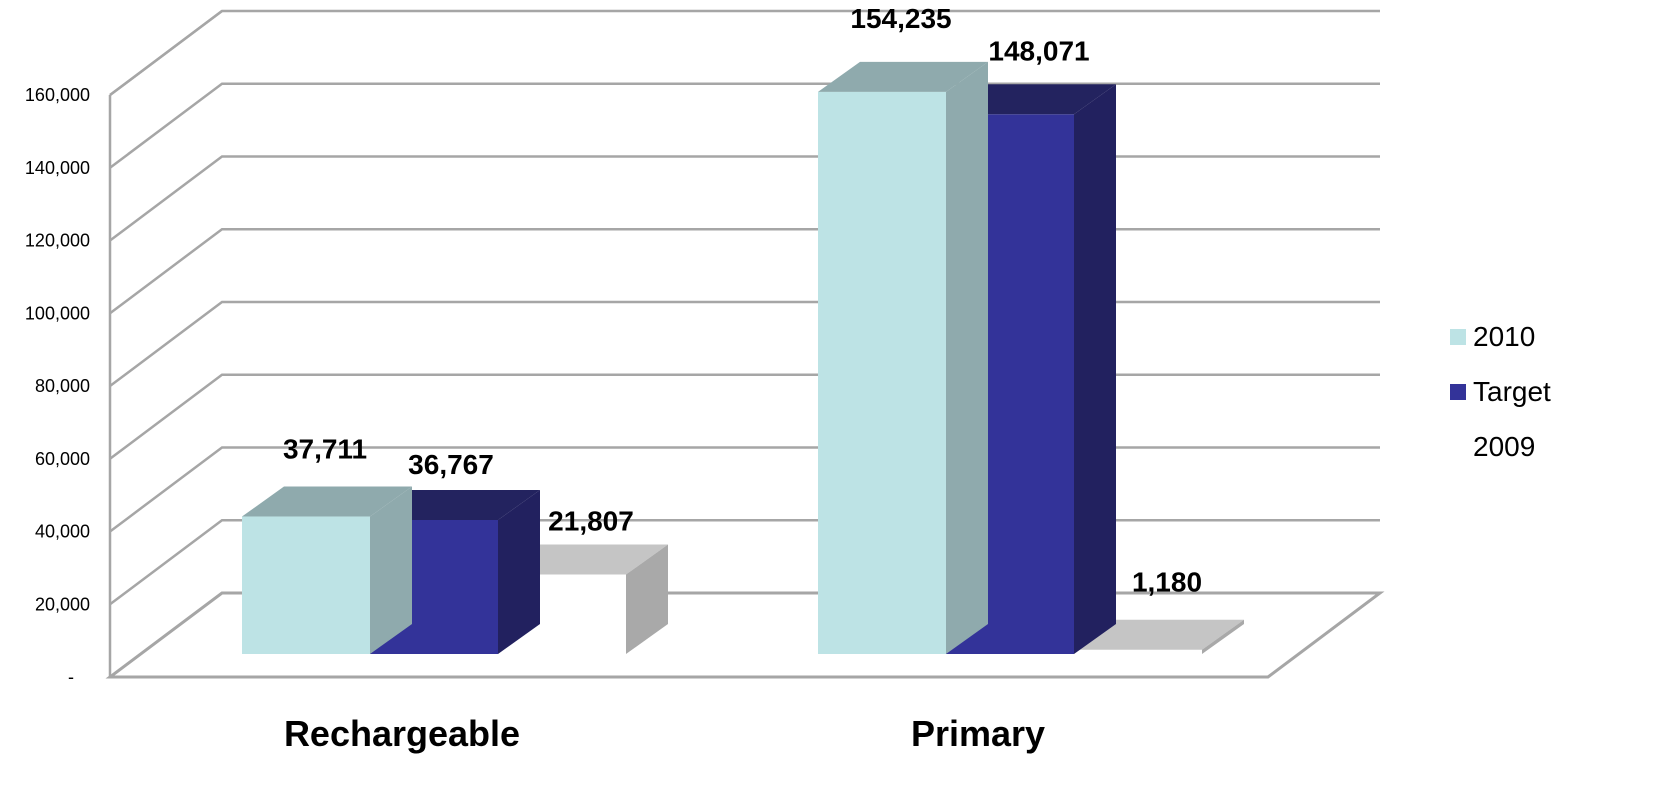 Image resolution: width=1653 pixels, height=791 pixels. What do you see at coordinates (1038, 50) in the screenshot?
I see `data-label: 148,071` at bounding box center [1038, 50].